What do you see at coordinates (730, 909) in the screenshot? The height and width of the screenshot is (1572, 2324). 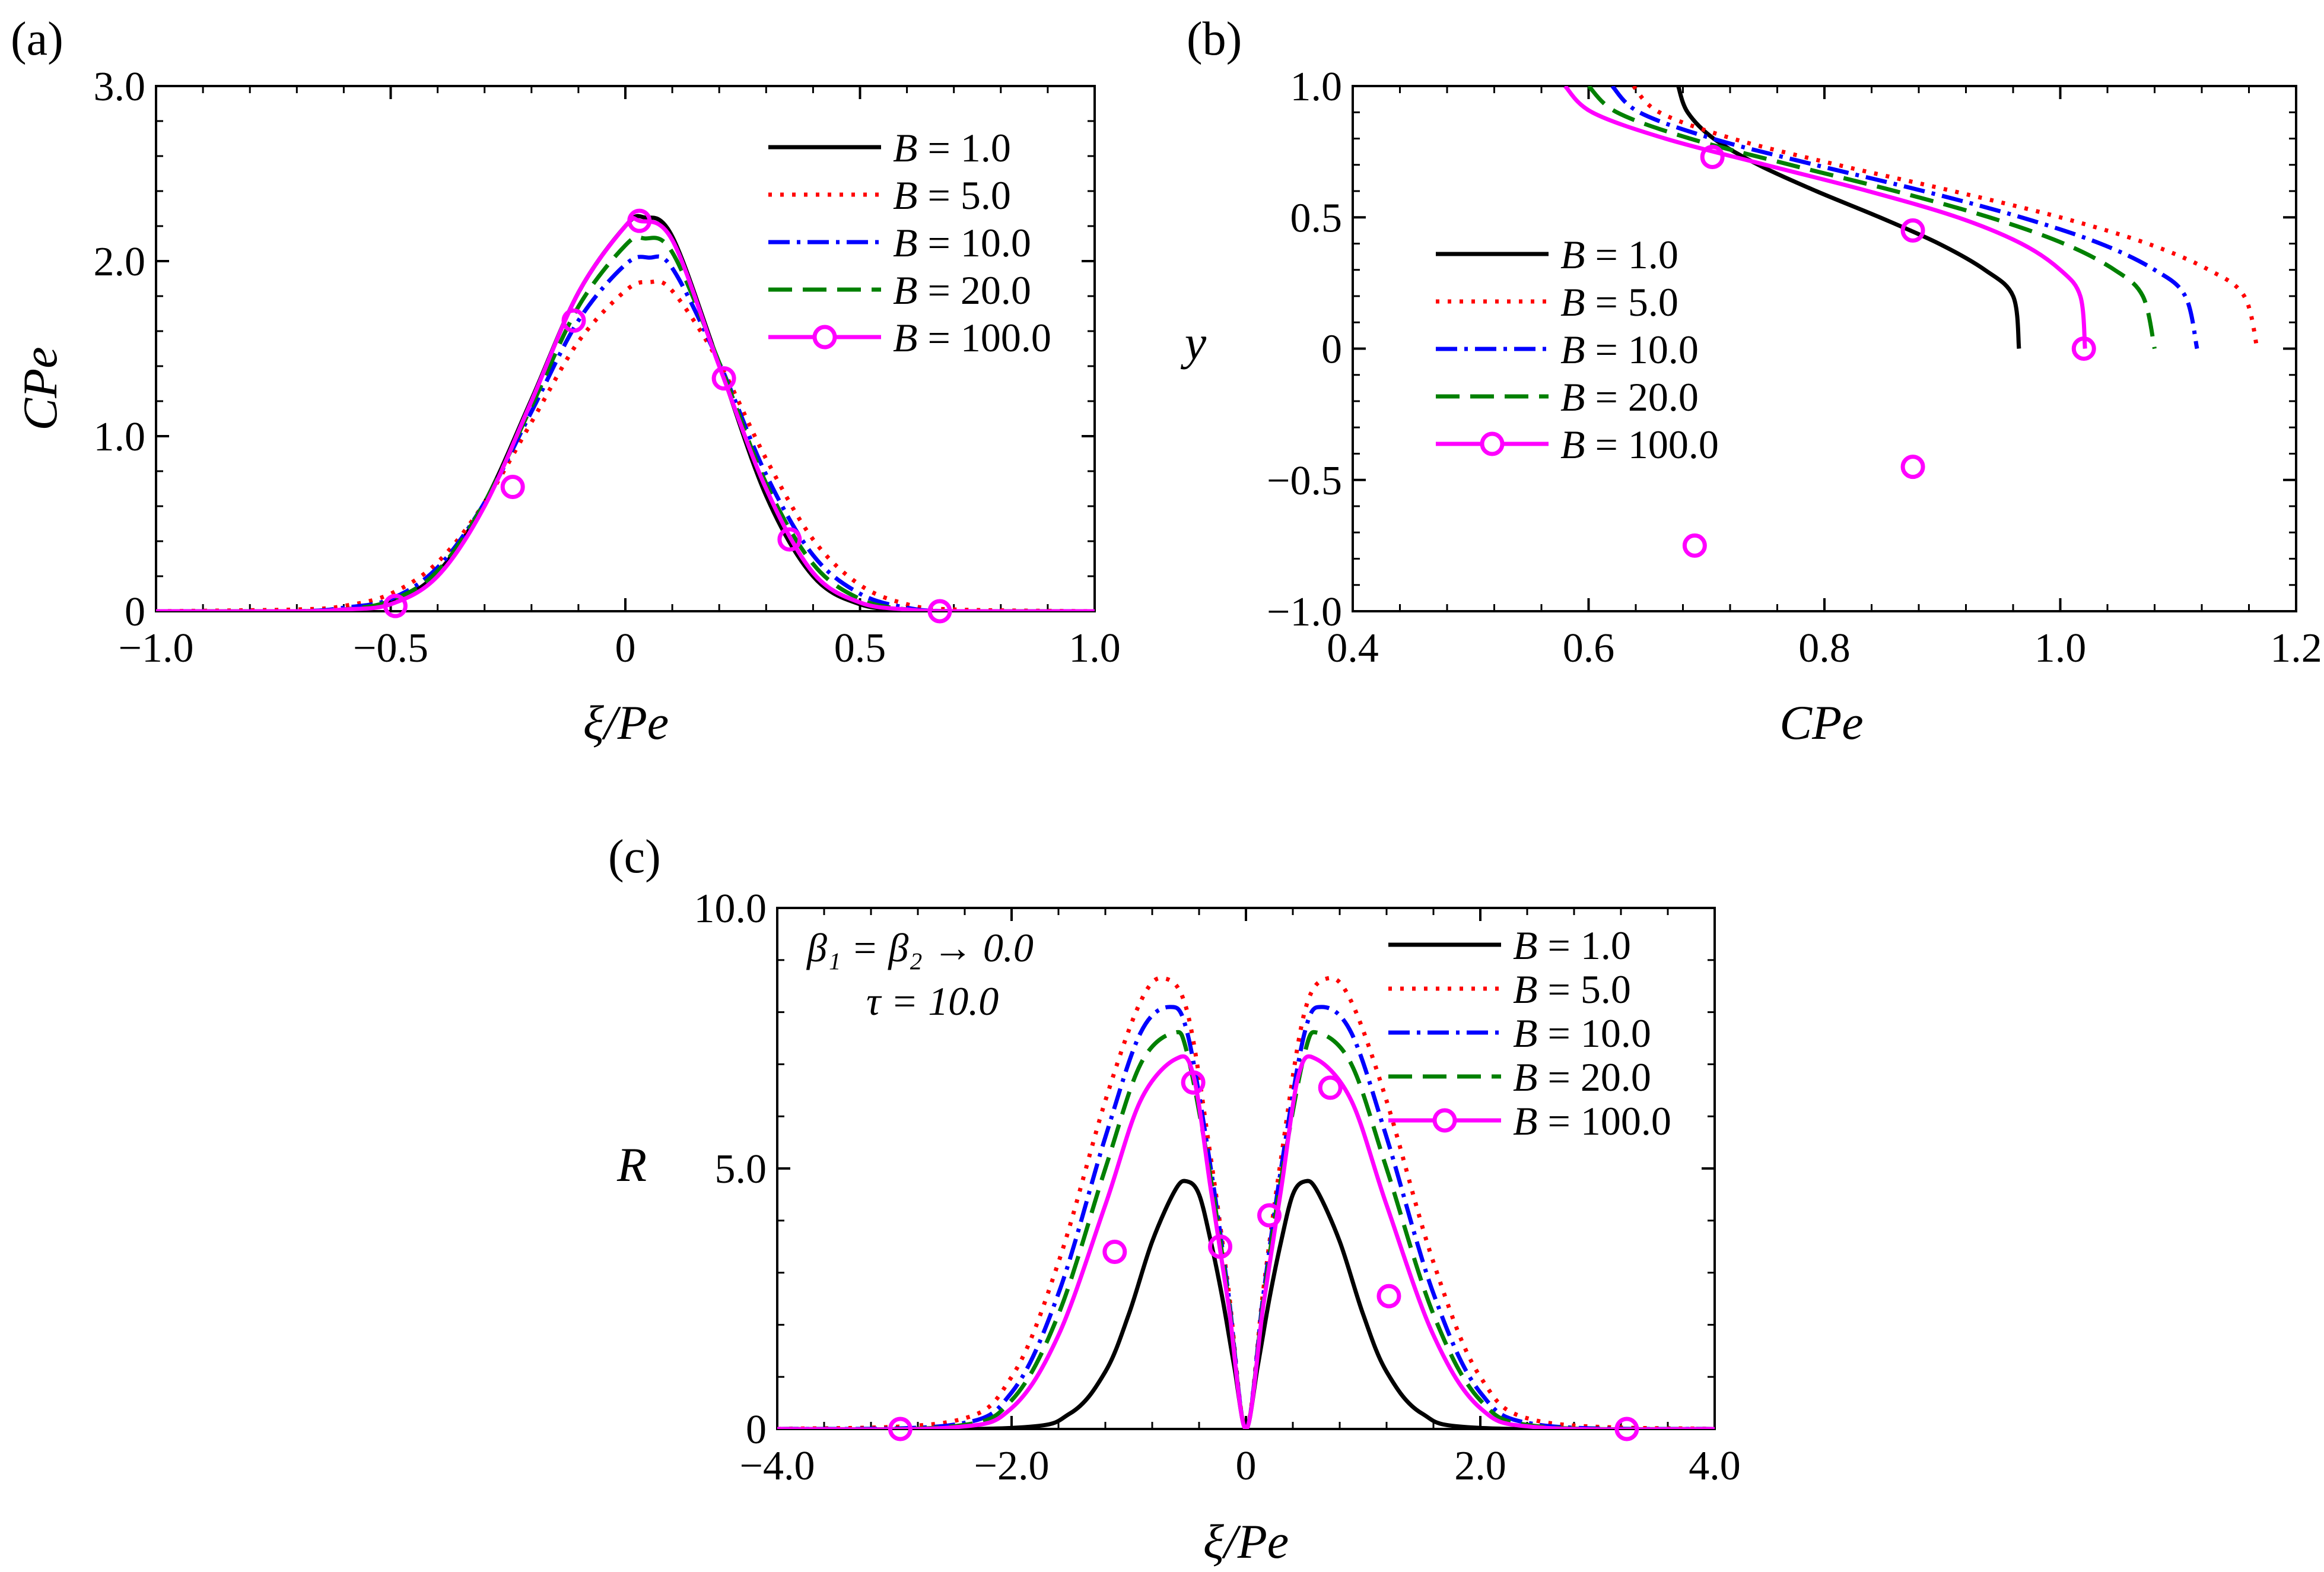 I see `y-tick-label: 10.0` at bounding box center [730, 909].